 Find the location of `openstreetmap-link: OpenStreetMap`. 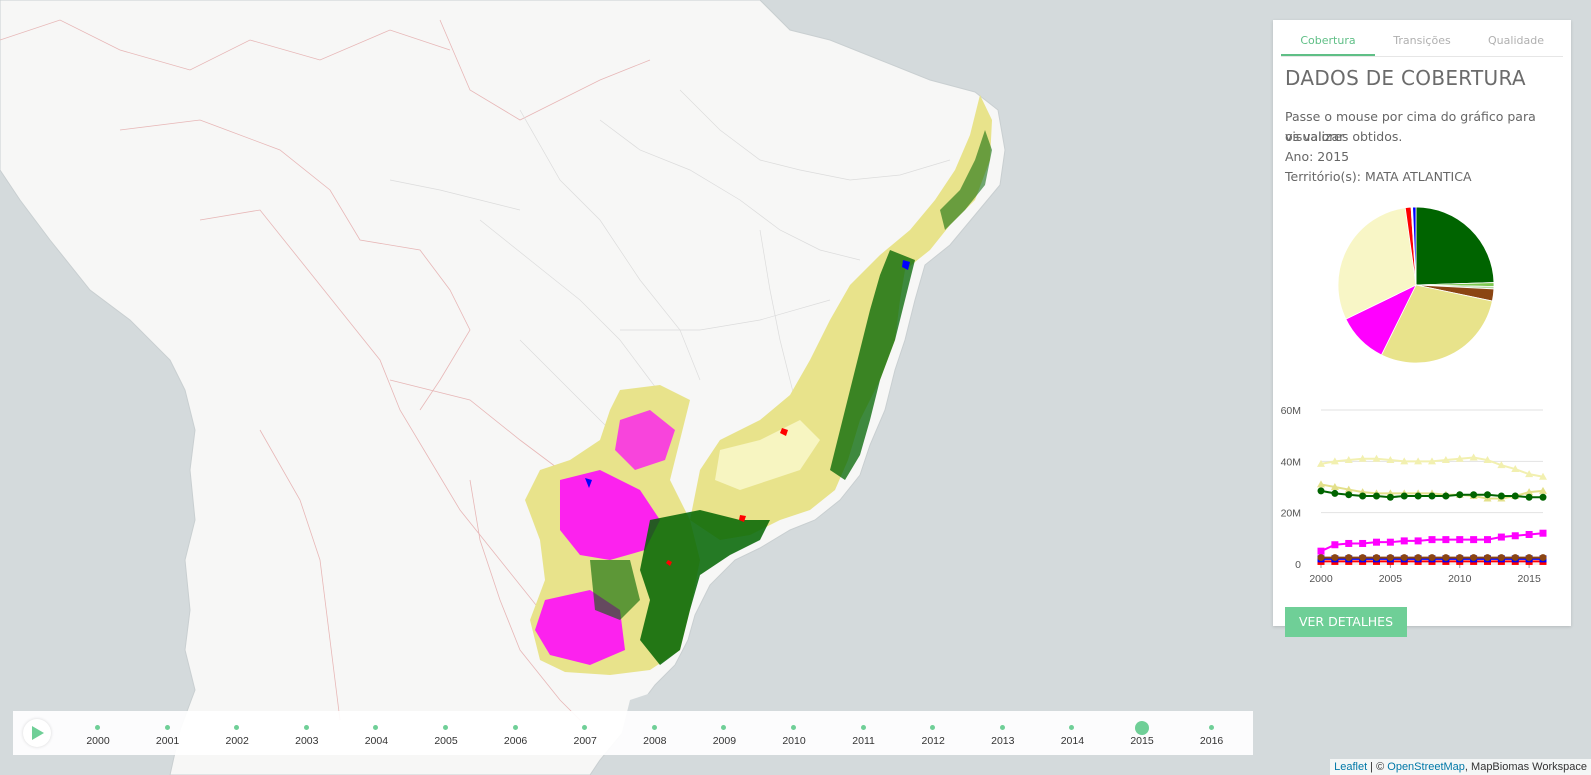

openstreetmap-link: OpenStreetMap is located at coordinates (1426, 767).